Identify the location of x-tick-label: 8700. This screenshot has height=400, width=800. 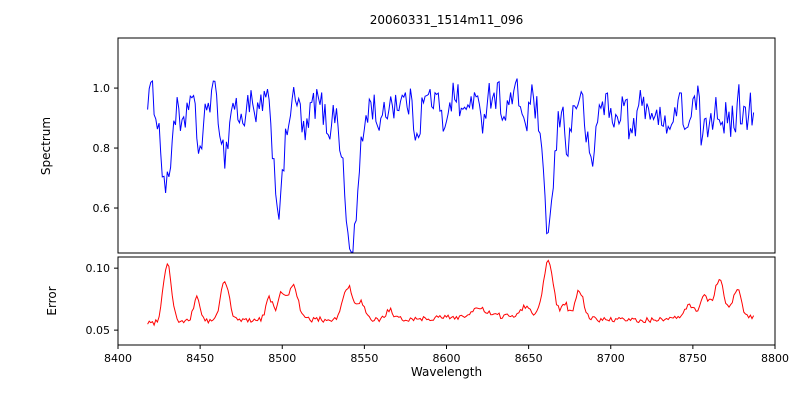
(611, 358).